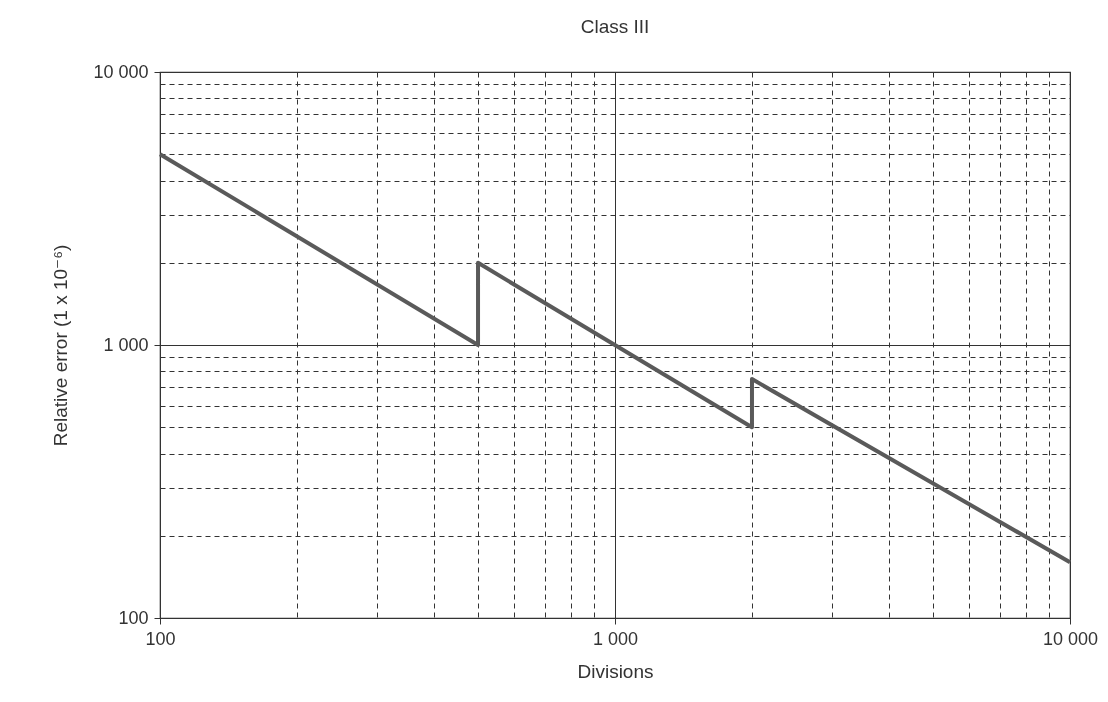 The height and width of the screenshot is (702, 1108). Describe the element at coordinates (133, 617) in the screenshot. I see `y-tick-label: 100` at that location.